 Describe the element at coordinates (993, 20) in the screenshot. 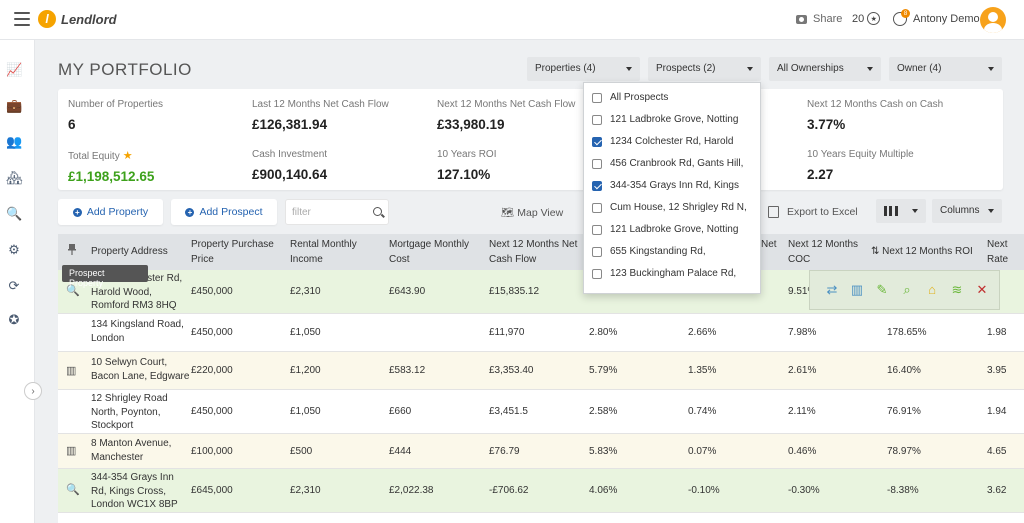

I see `avatar` at that location.